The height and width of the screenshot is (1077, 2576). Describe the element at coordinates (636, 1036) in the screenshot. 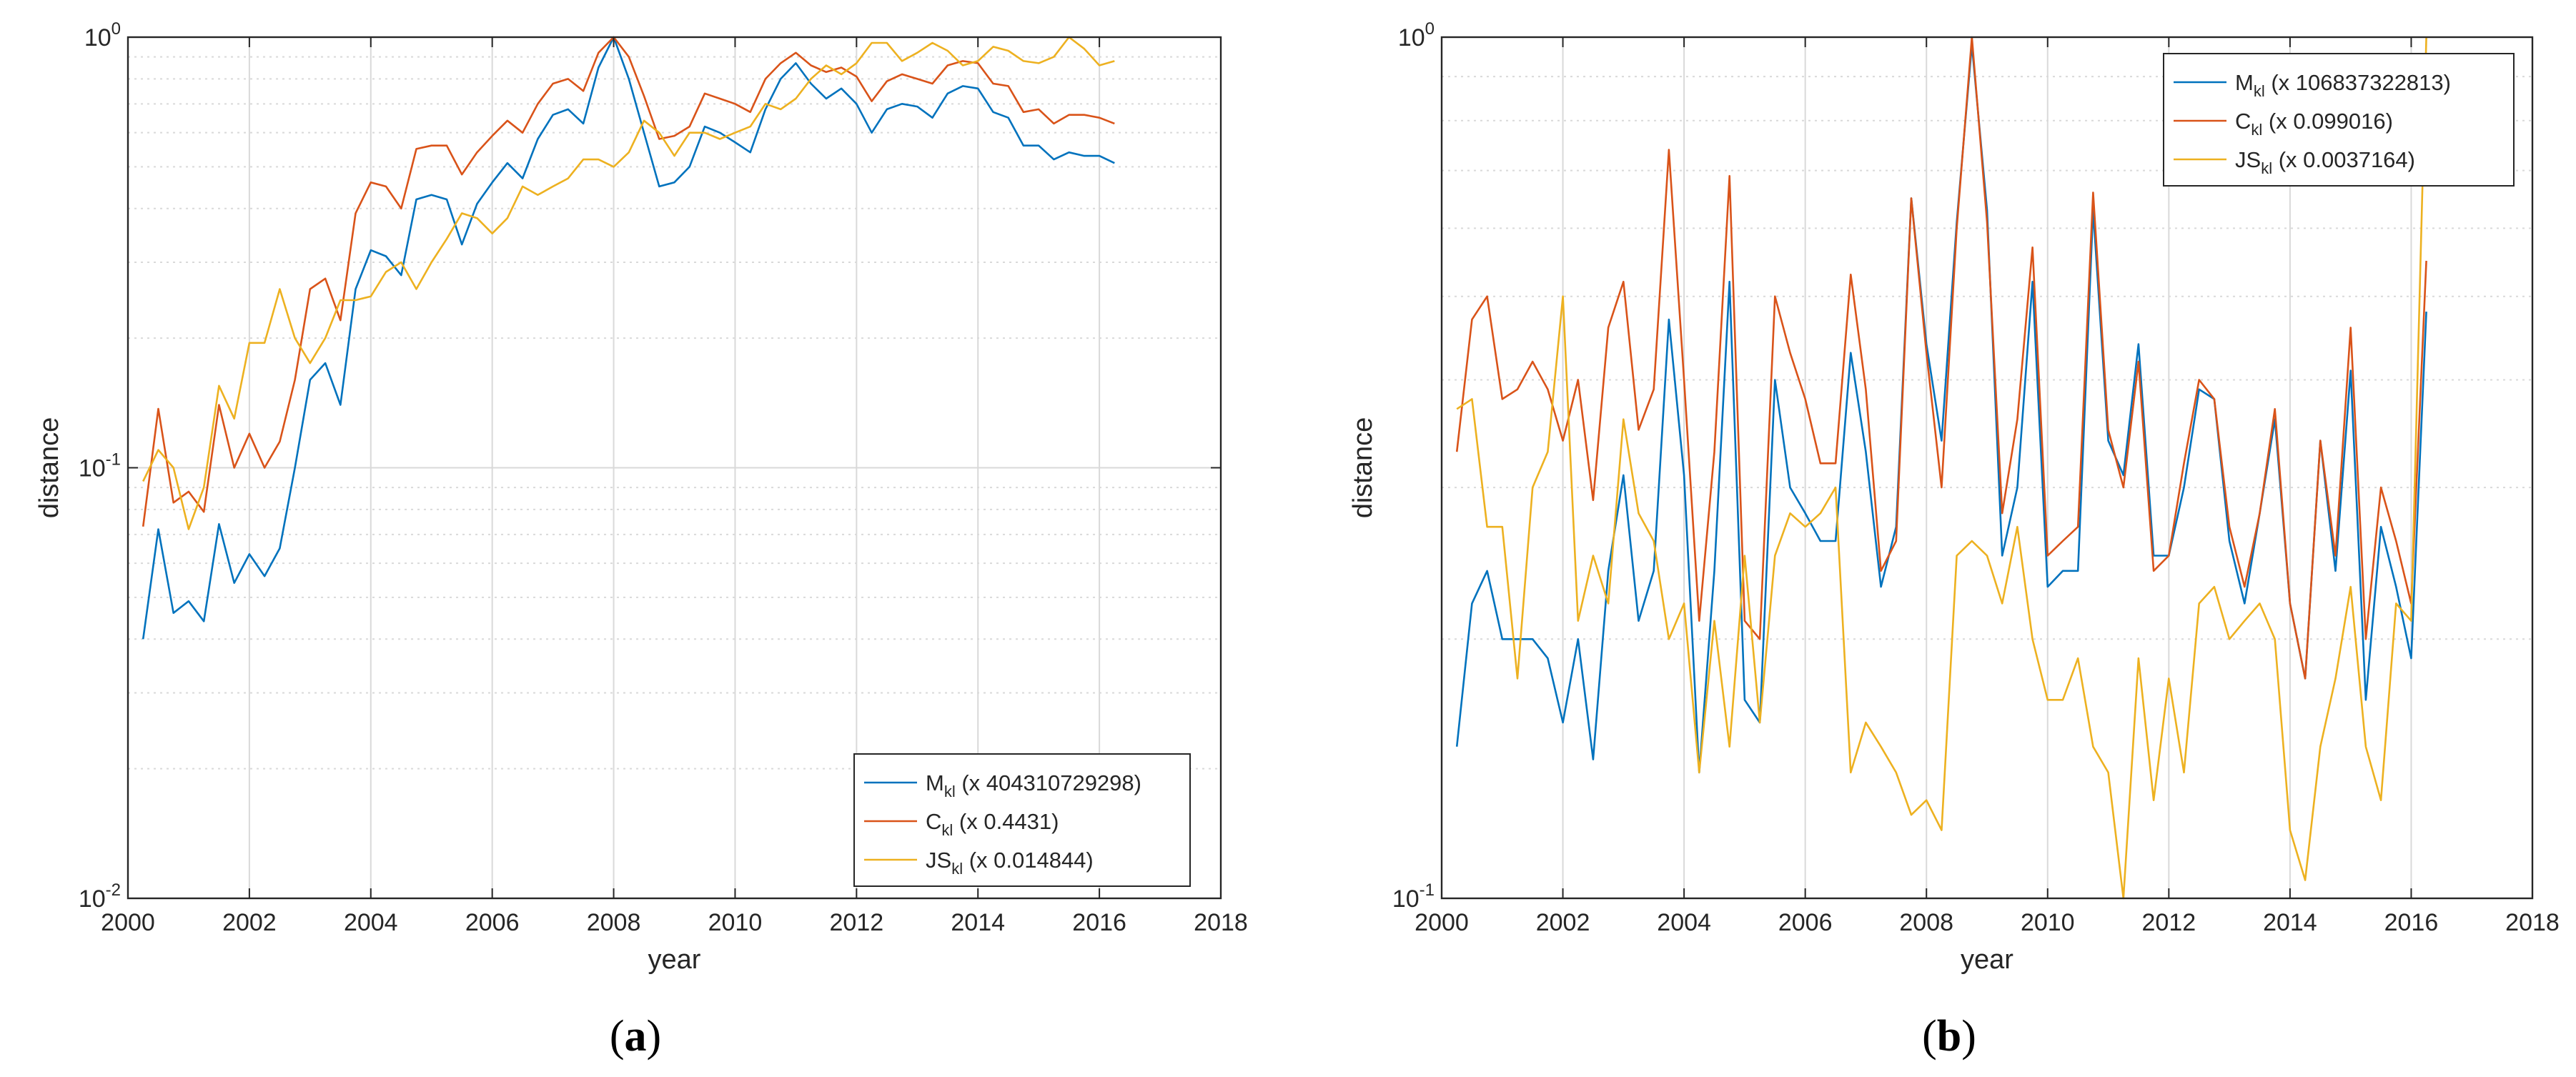

I see `subfigure-caption: (a)` at that location.